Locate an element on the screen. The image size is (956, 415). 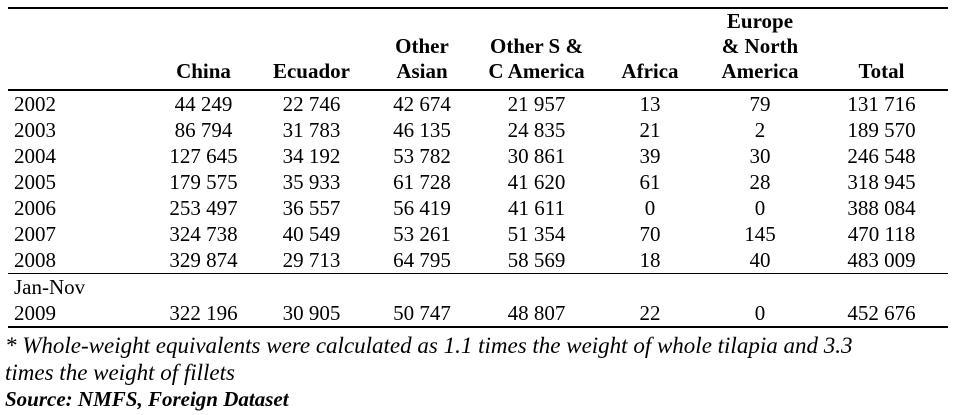
table-cell: 53 782 is located at coordinates (422, 156).